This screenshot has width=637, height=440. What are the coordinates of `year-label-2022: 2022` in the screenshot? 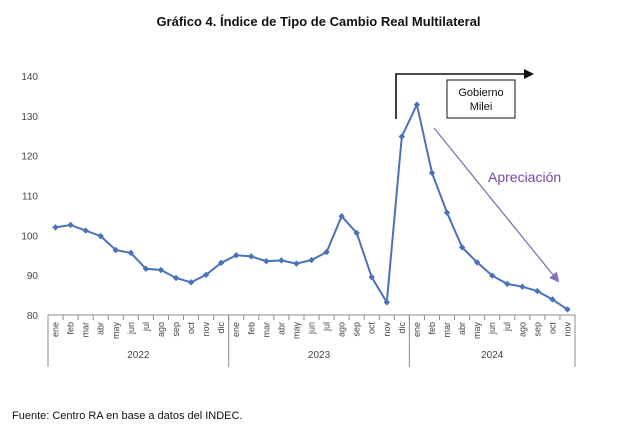 It's located at (138, 355).